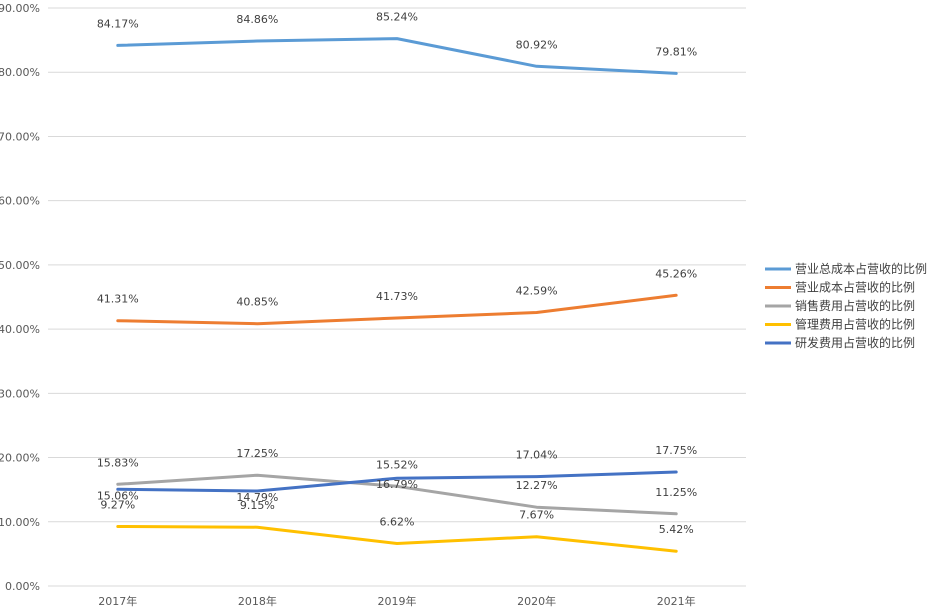 The width and height of the screenshot is (930, 611). What do you see at coordinates (861, 268) in the screenshot?
I see `legend-entry: 营业总成本占营收的比例` at bounding box center [861, 268].